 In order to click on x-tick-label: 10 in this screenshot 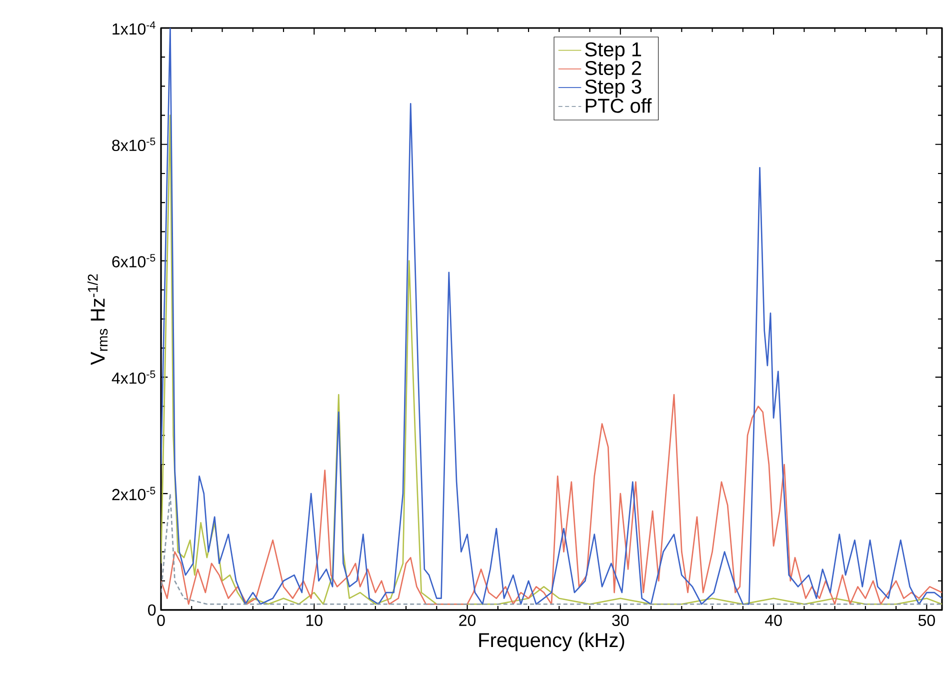, I will do `click(314, 620)`.